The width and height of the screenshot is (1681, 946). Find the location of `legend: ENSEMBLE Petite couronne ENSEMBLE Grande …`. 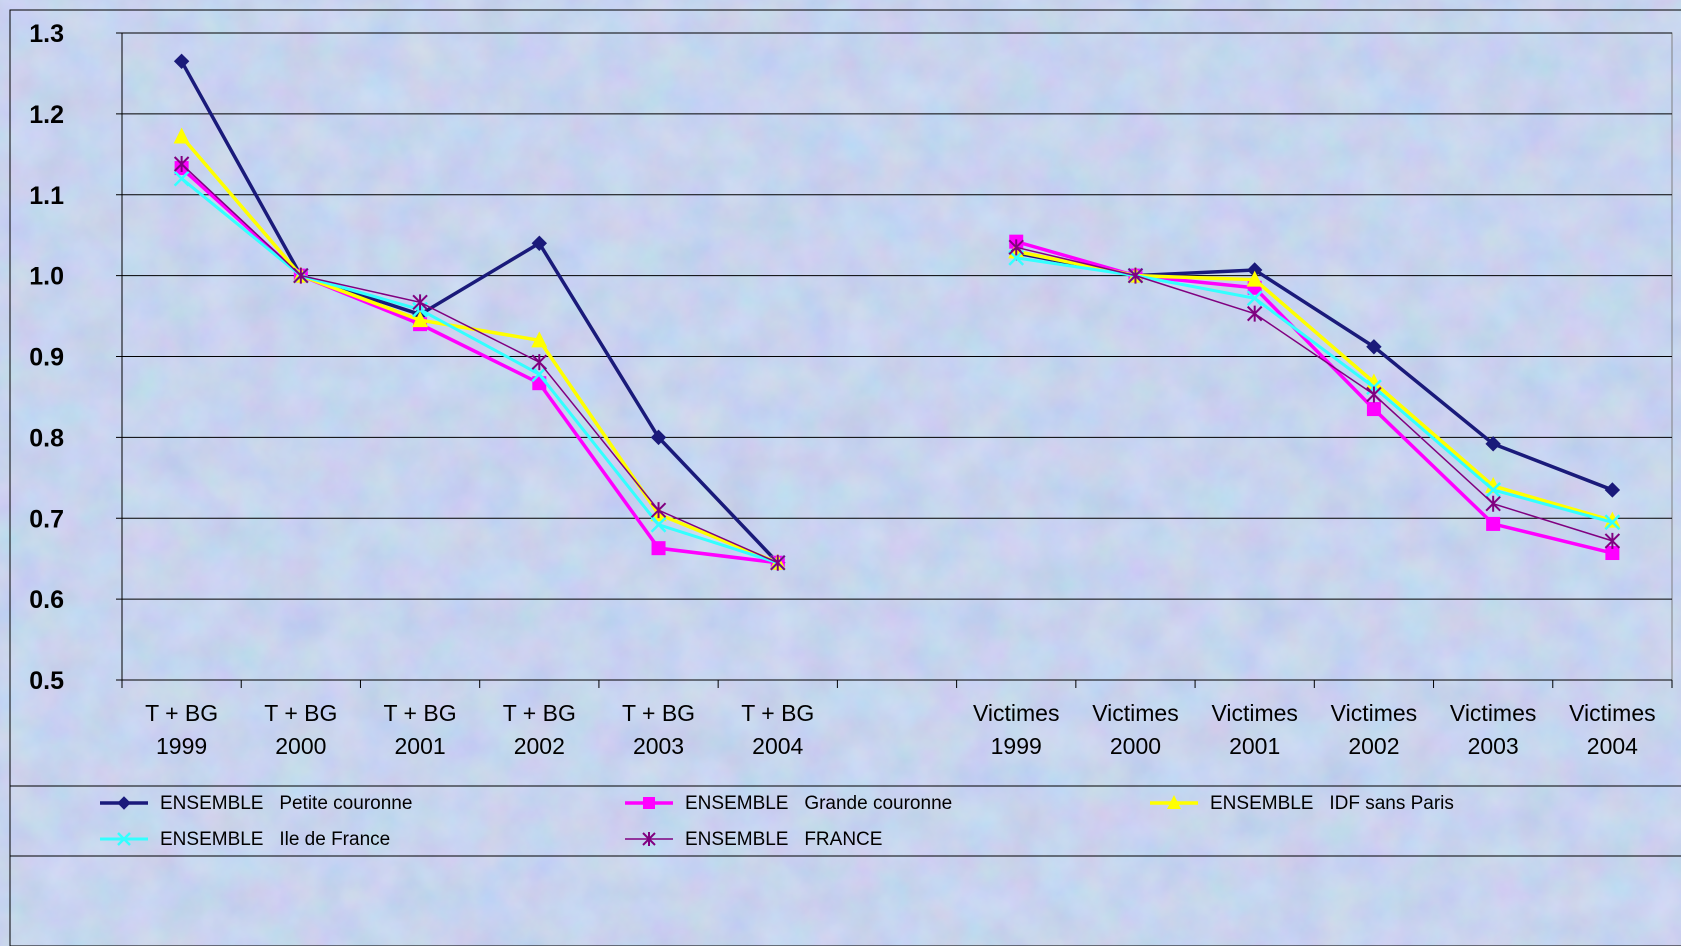

legend: ENSEMBLE Petite couronne ENSEMBLE Grande … is located at coordinates (777, 821).